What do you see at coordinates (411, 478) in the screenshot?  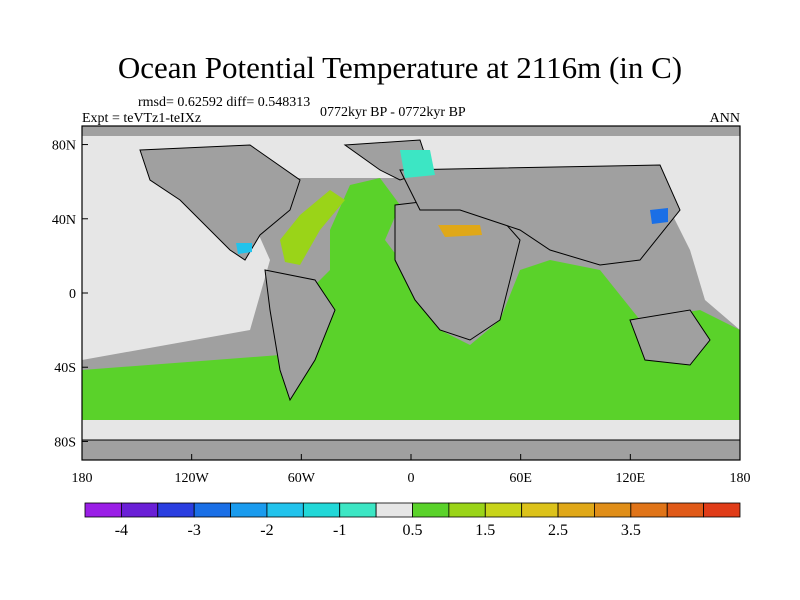 I see `x-tick-label-3: 0` at bounding box center [411, 478].